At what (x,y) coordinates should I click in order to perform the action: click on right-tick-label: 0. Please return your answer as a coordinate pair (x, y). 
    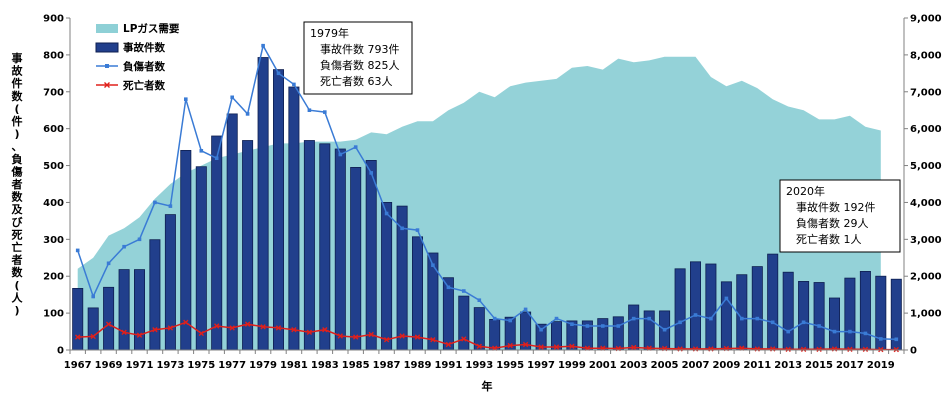
    Looking at the image, I should click on (913, 351).